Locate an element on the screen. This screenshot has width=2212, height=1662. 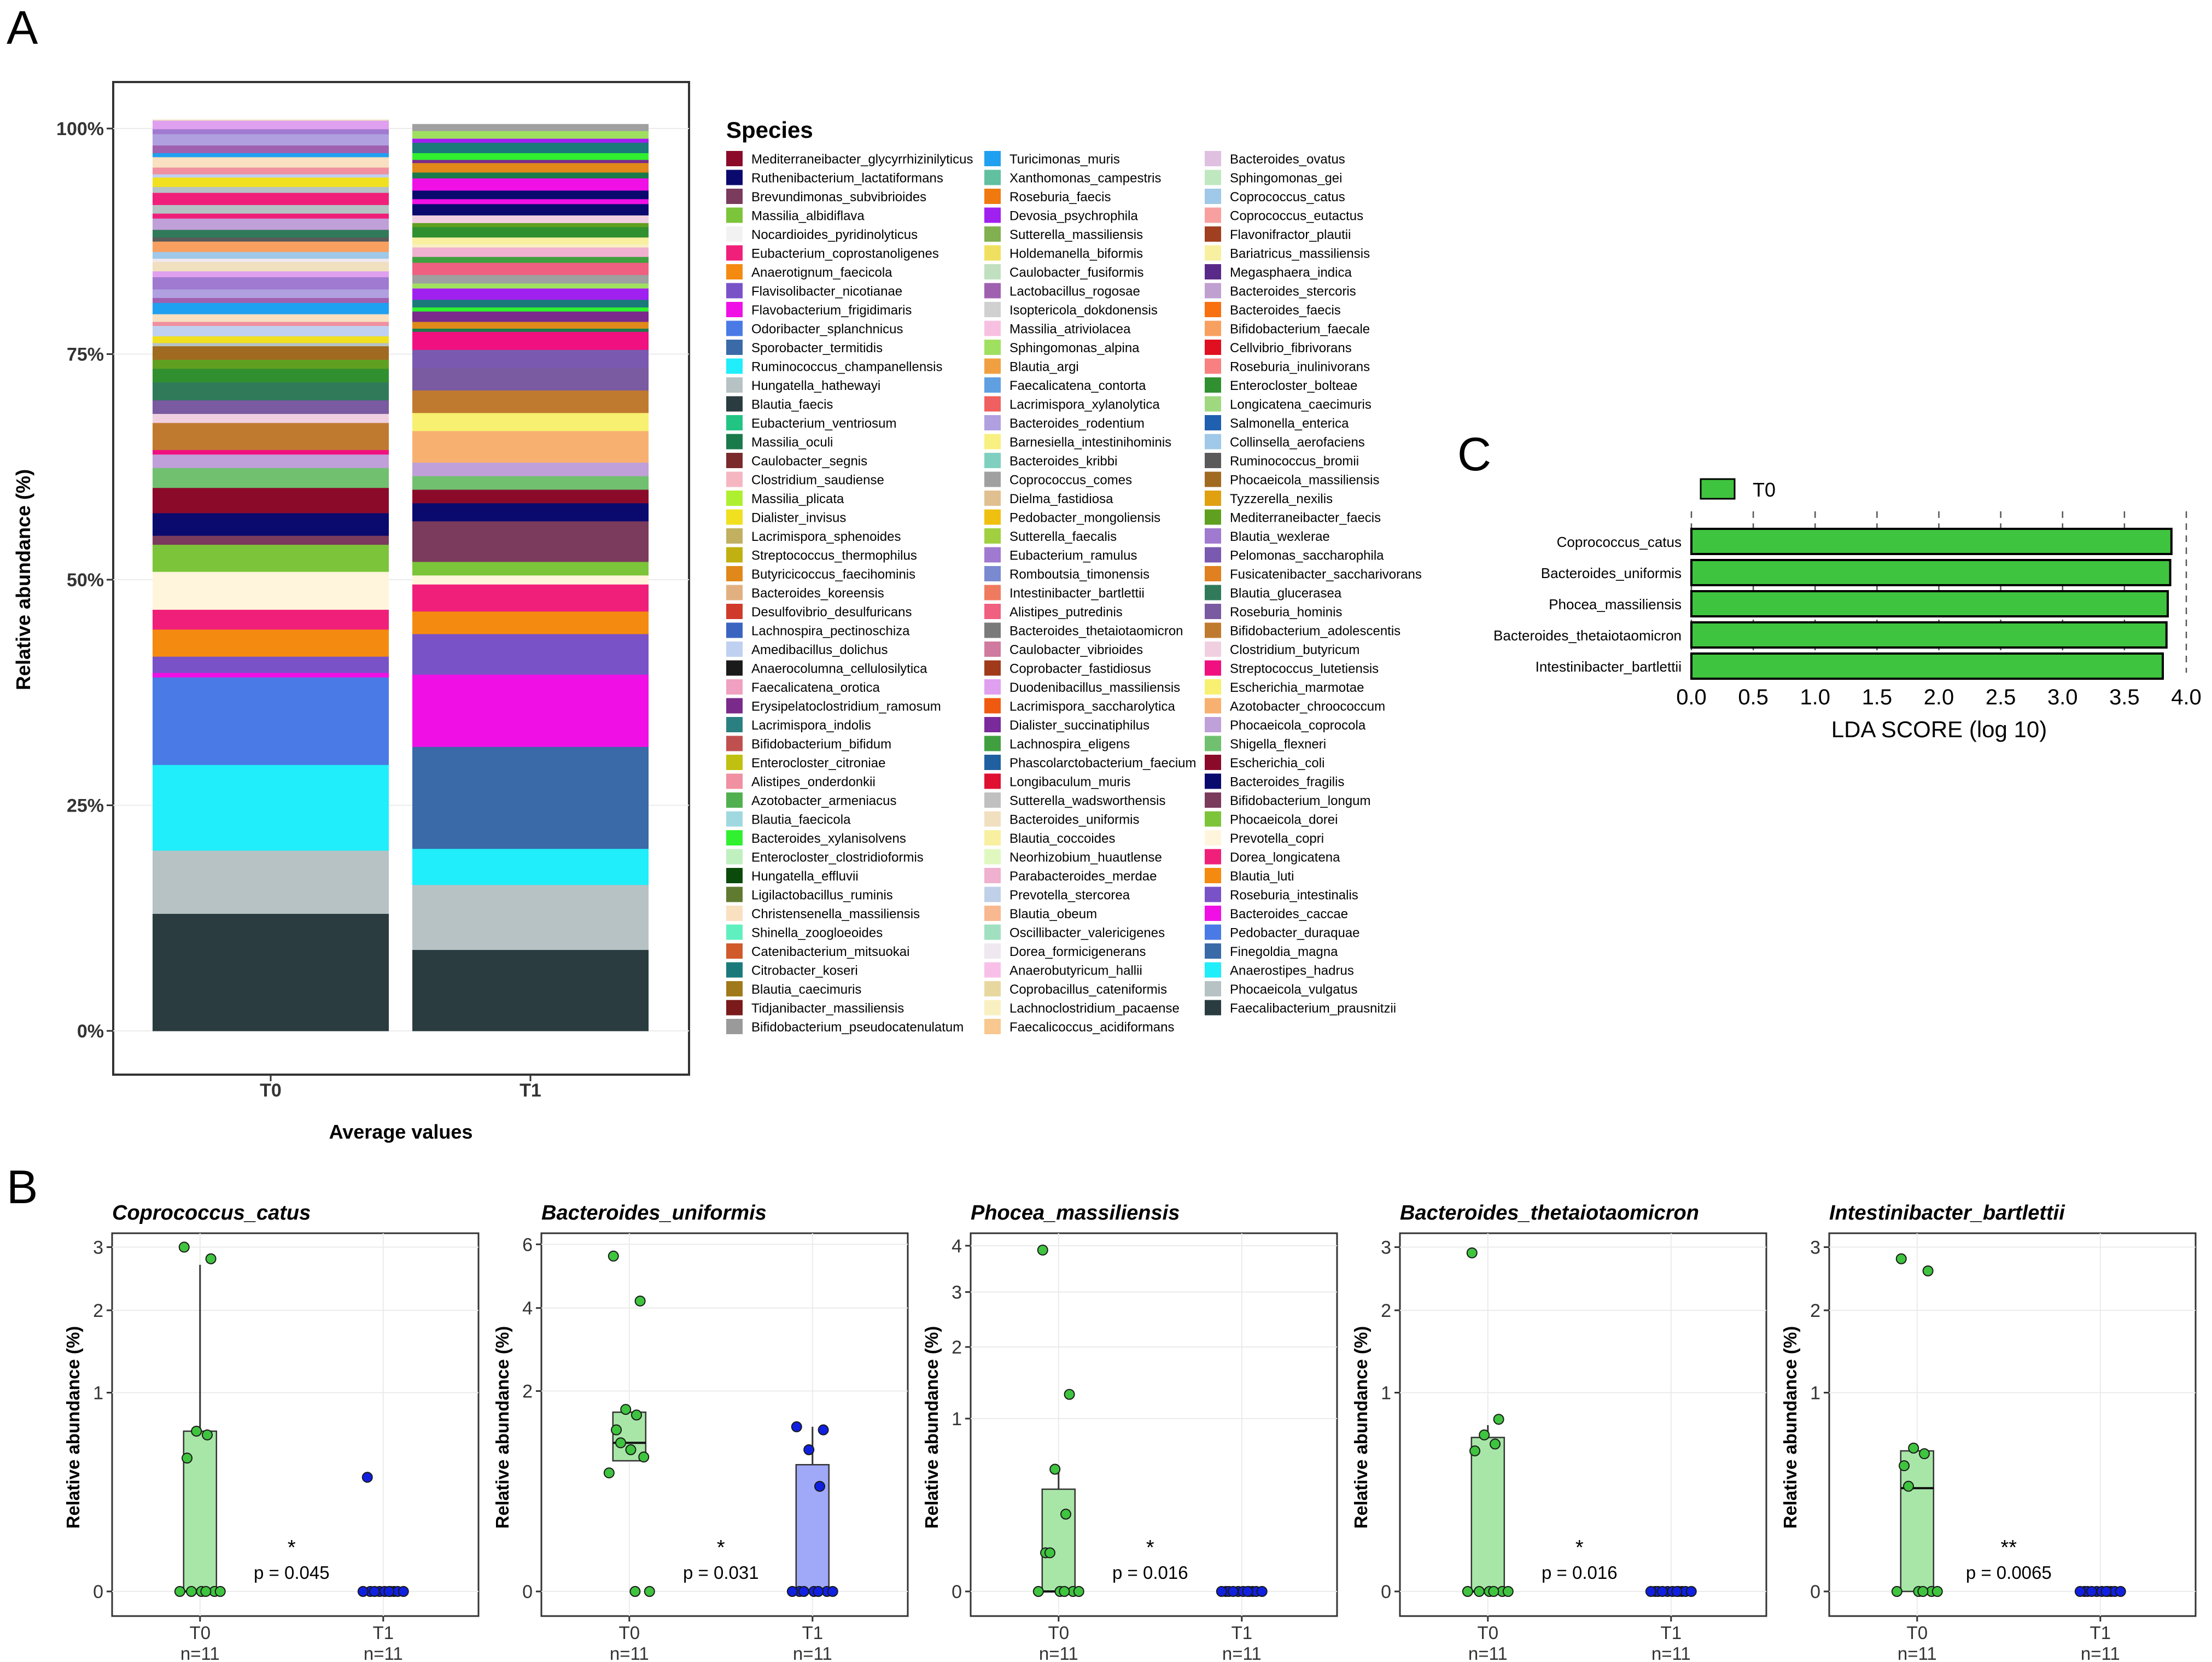
legend-item: Lacrimispora_indolis is located at coordinates (798, 725).